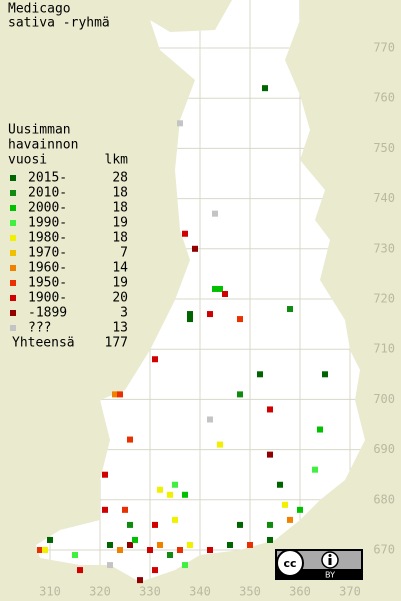  I want to click on y-tick-label: 710, so click(384, 349).